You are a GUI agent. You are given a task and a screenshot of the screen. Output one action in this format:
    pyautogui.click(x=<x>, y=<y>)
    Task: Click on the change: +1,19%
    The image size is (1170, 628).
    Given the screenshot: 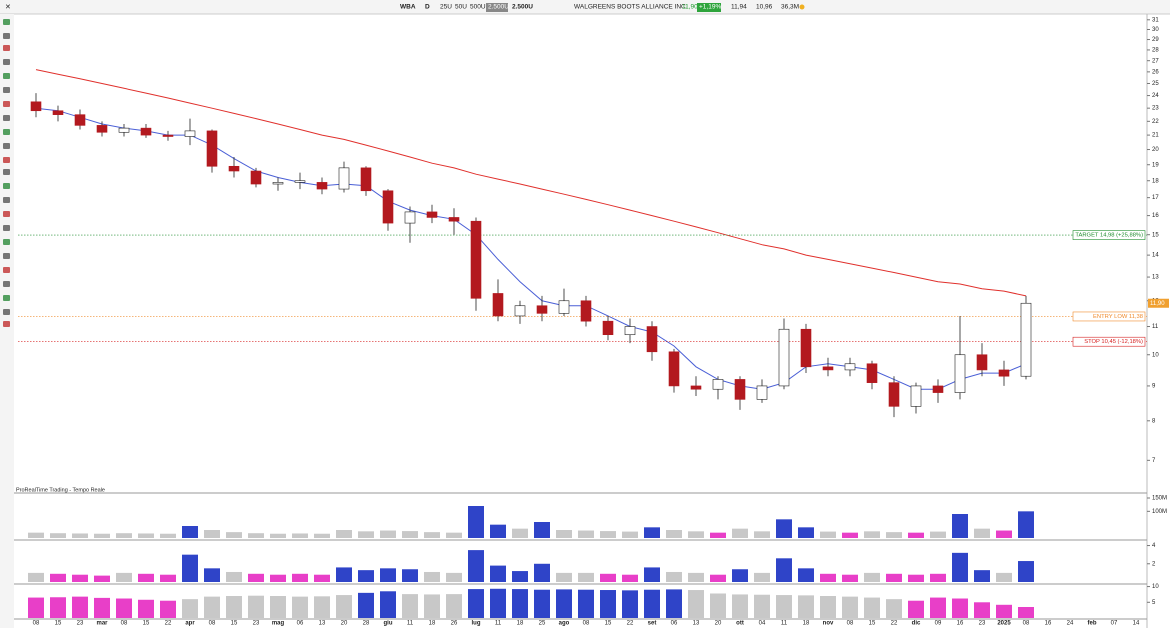 What is the action you would take?
    pyautogui.click(x=710, y=7)
    